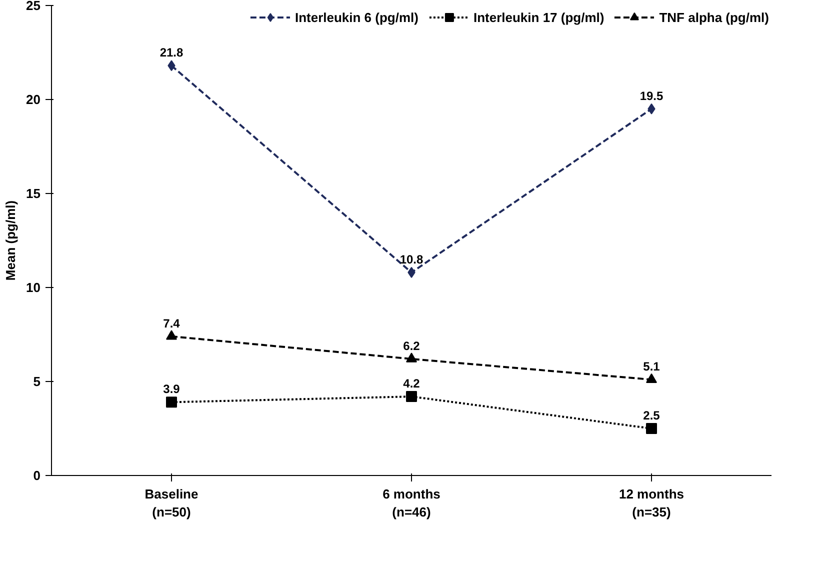 The height and width of the screenshot is (573, 819). I want to click on data-label: 4.2, so click(411, 383).